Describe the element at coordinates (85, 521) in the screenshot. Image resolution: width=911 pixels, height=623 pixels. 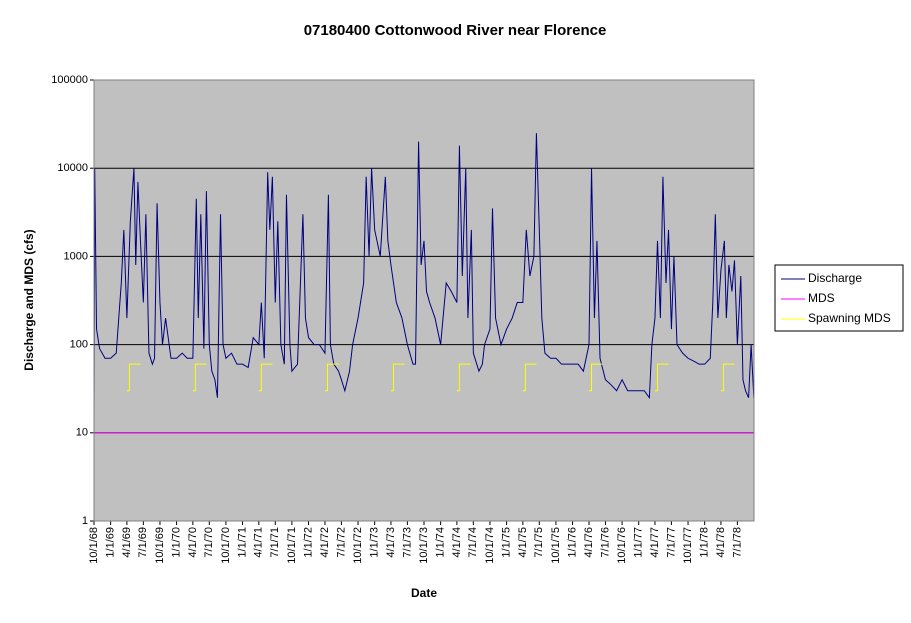
I see `y-tick-label: 1` at that location.